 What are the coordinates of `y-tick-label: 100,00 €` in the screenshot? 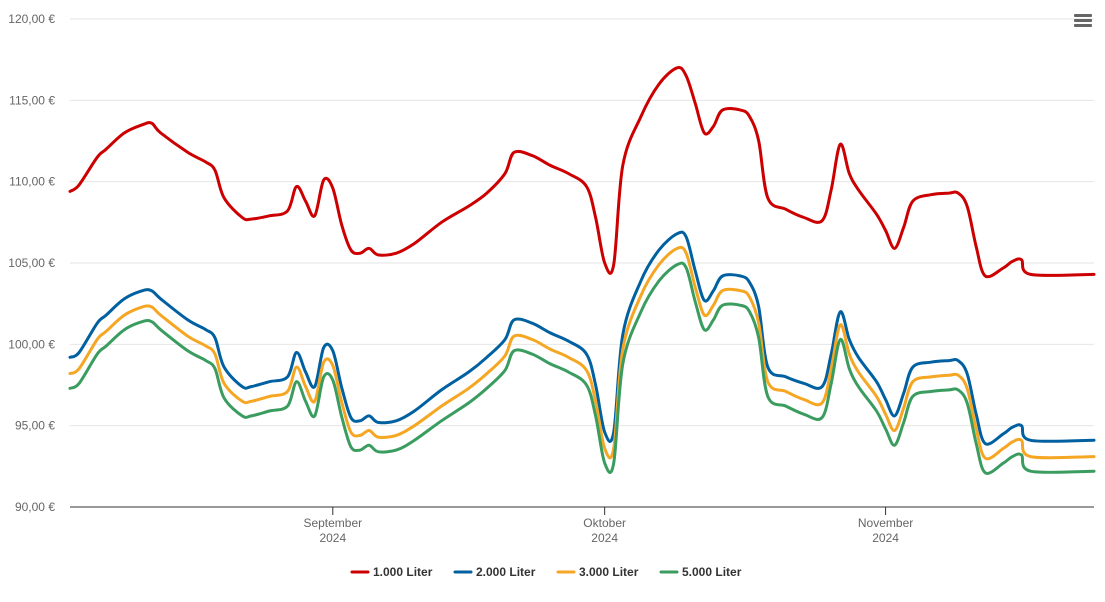 It's located at (31, 344).